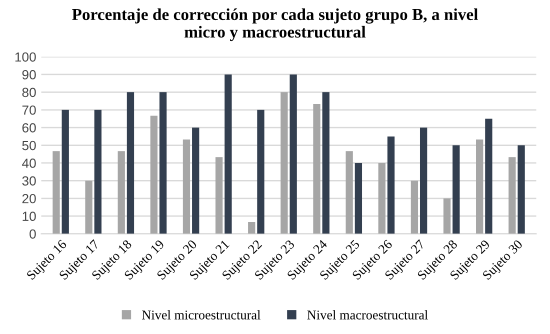 Image resolution: width=550 pixels, height=334 pixels. What do you see at coordinates (29, 163) in the screenshot?
I see `y-tick-label: 40` at bounding box center [29, 163].